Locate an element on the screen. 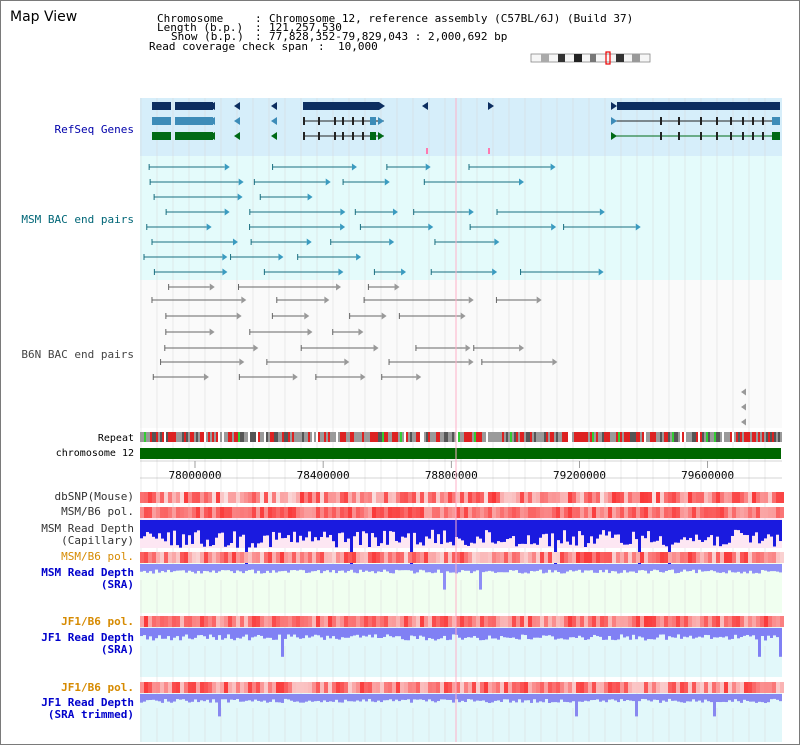  bac-end-marker is located at coordinates (743, 407).